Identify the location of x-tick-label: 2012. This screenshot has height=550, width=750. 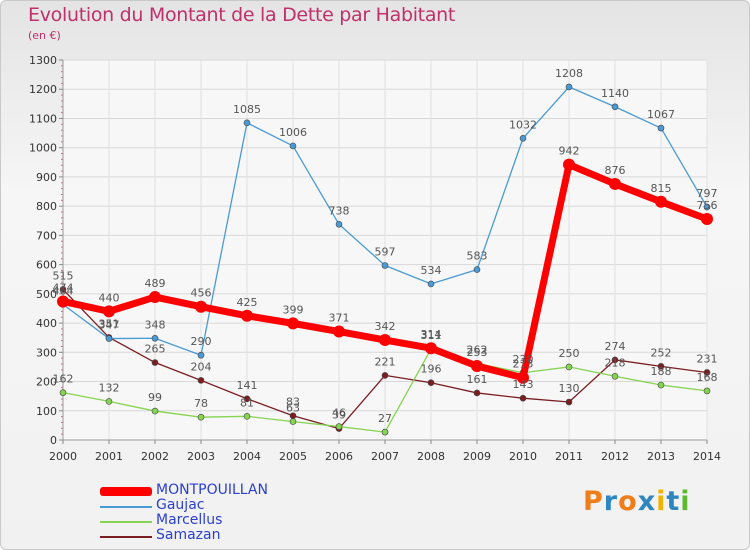
(615, 456).